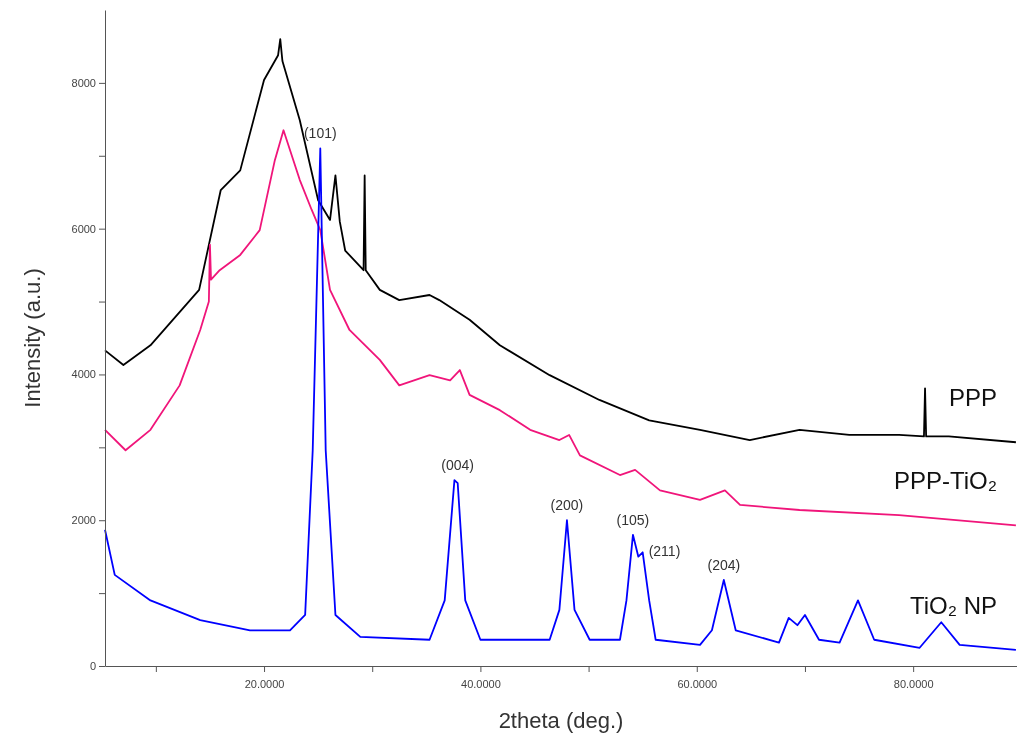 This screenshot has height=740, width=1017. Describe the element at coordinates (264, 684) in the screenshot. I see `x-tick-label: 20.0000` at that location.